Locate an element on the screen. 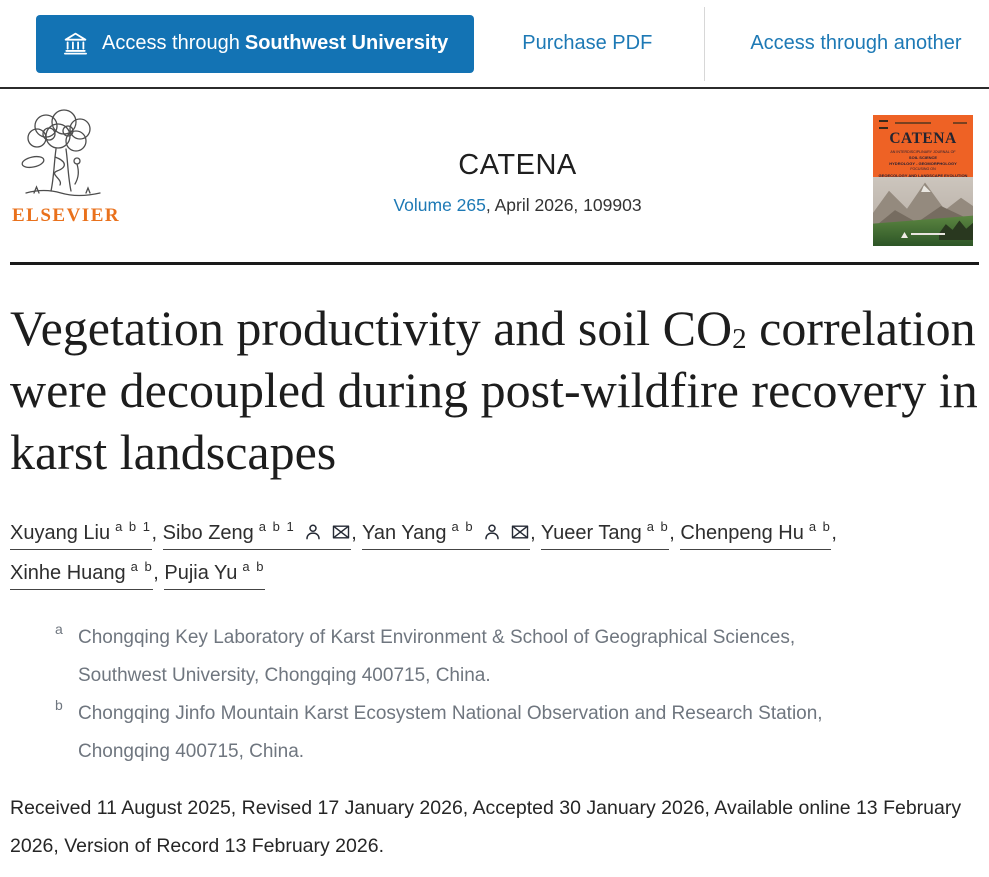 The height and width of the screenshot is (877, 989). affiliation-label: a is located at coordinates (59, 629).